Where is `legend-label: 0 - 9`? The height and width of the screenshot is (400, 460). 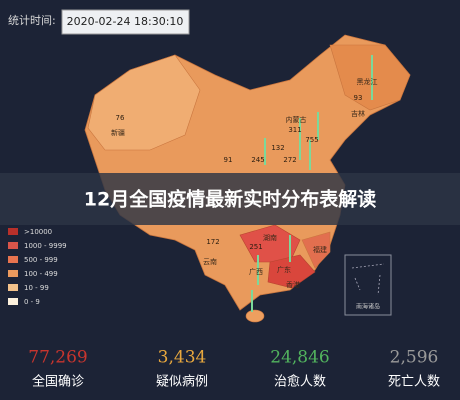 legend-label: 0 - 9 is located at coordinates (32, 302).